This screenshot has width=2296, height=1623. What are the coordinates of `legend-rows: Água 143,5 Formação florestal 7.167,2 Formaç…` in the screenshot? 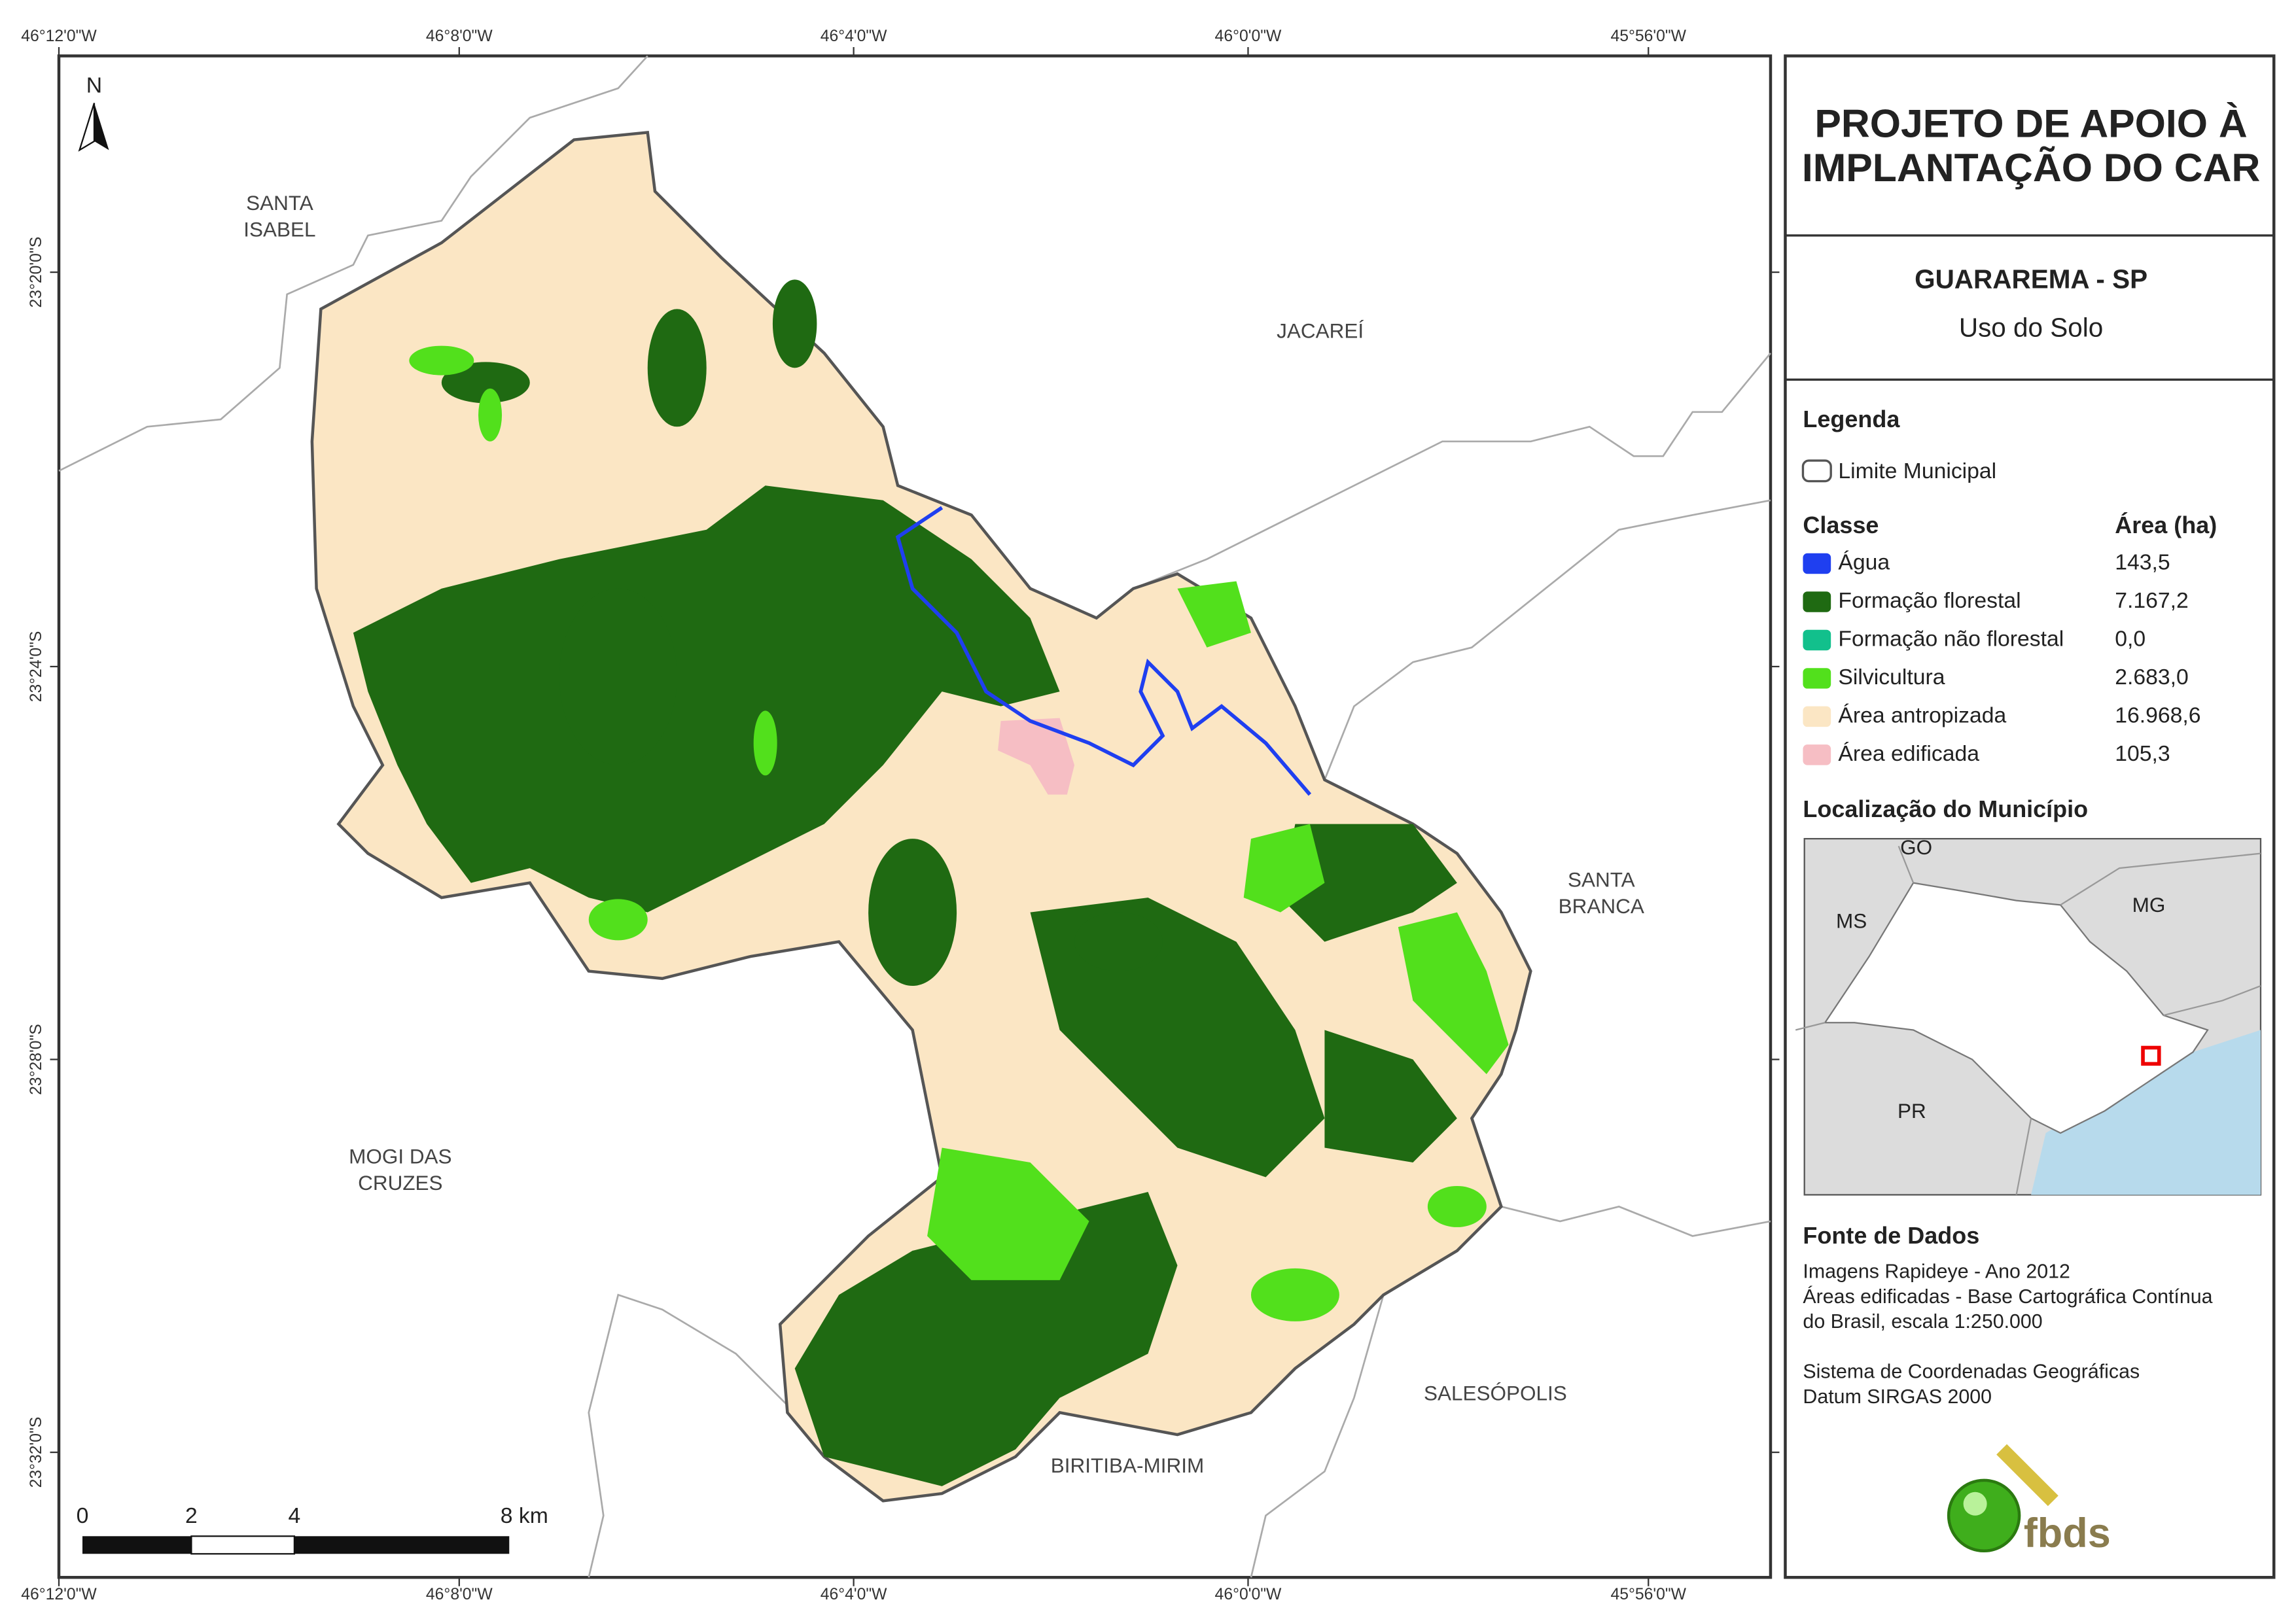 It's located at (2002, 658).